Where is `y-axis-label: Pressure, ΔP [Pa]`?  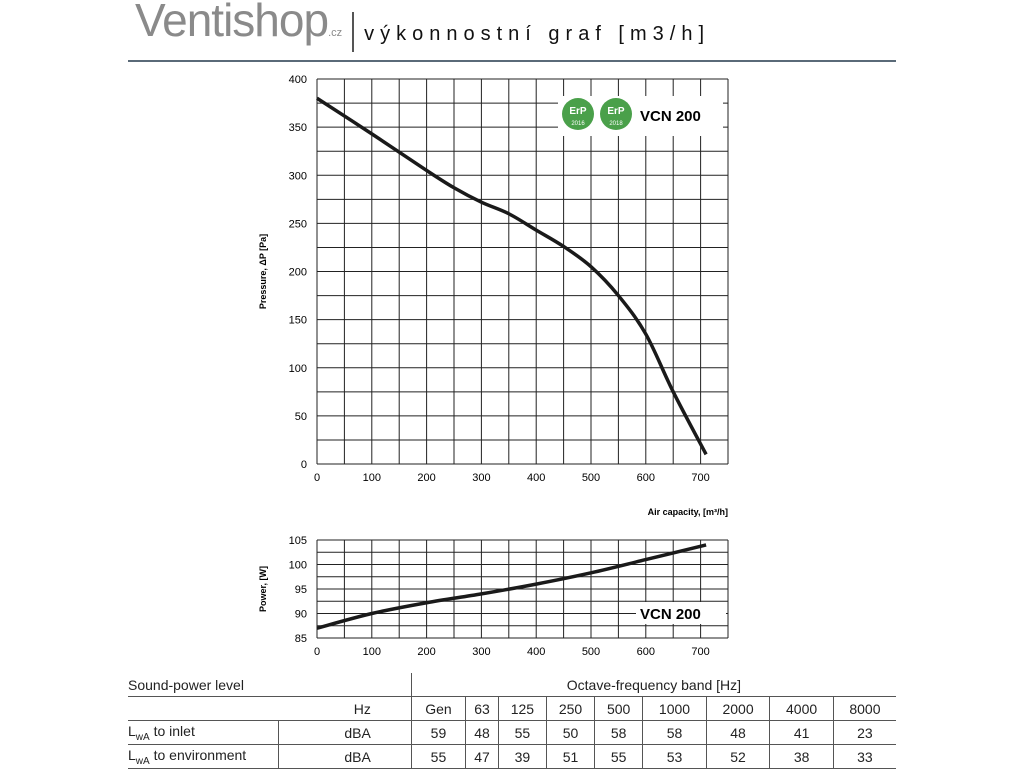
y-axis-label: Pressure, ΔP [Pa] is located at coordinates (263, 271).